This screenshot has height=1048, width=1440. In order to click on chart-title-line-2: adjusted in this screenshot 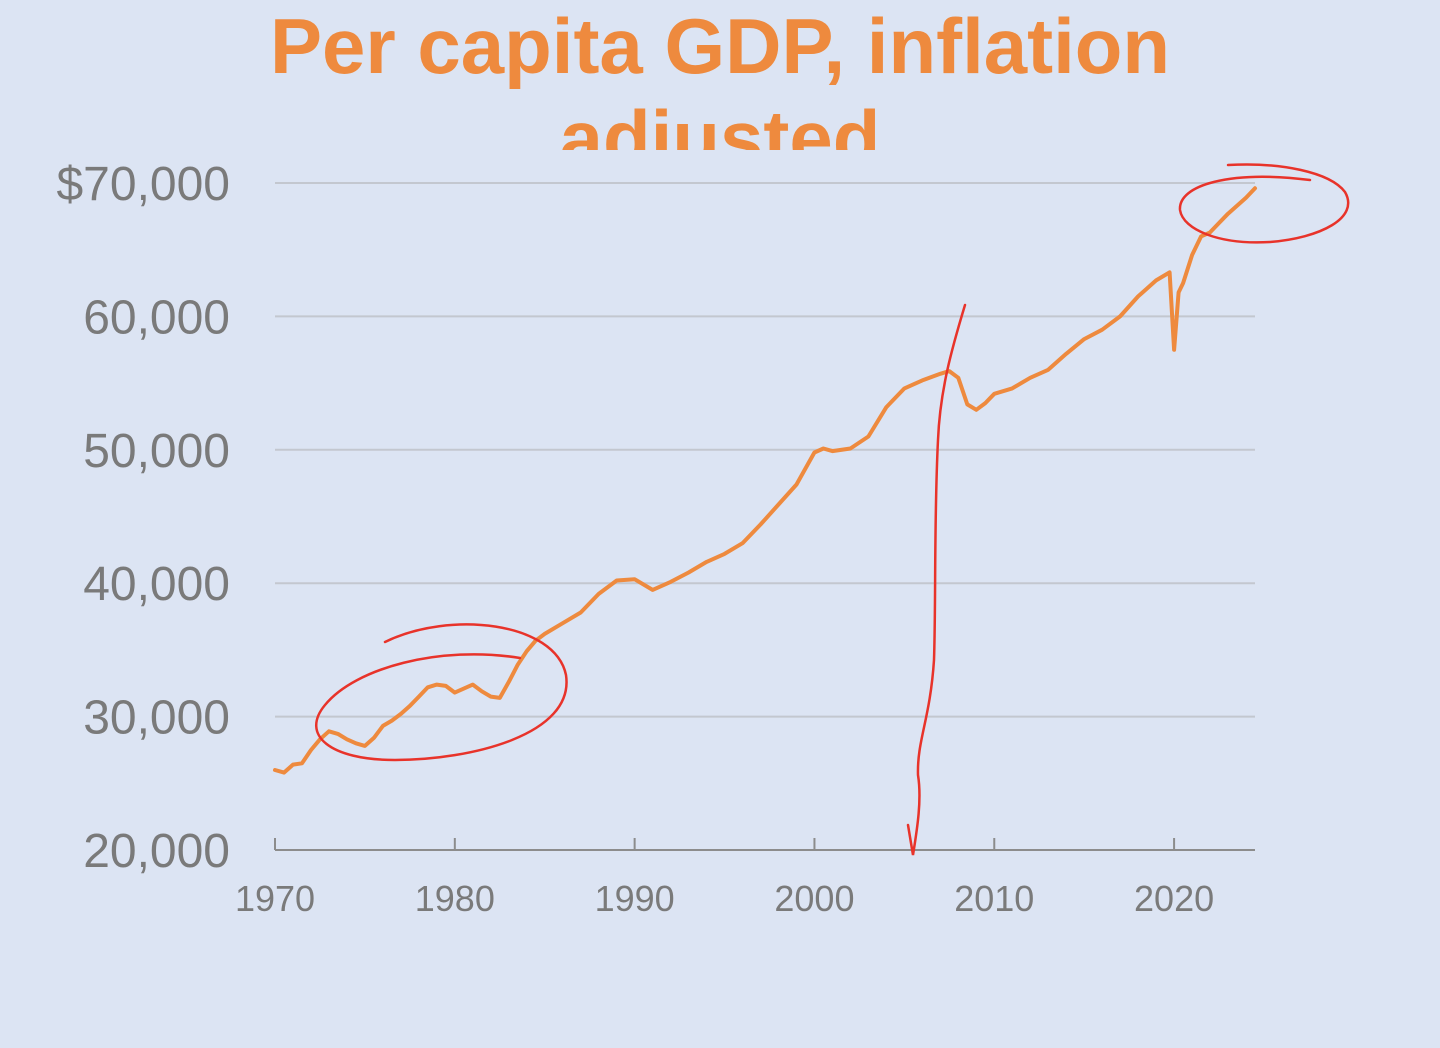, I will do `click(720, 122)`.